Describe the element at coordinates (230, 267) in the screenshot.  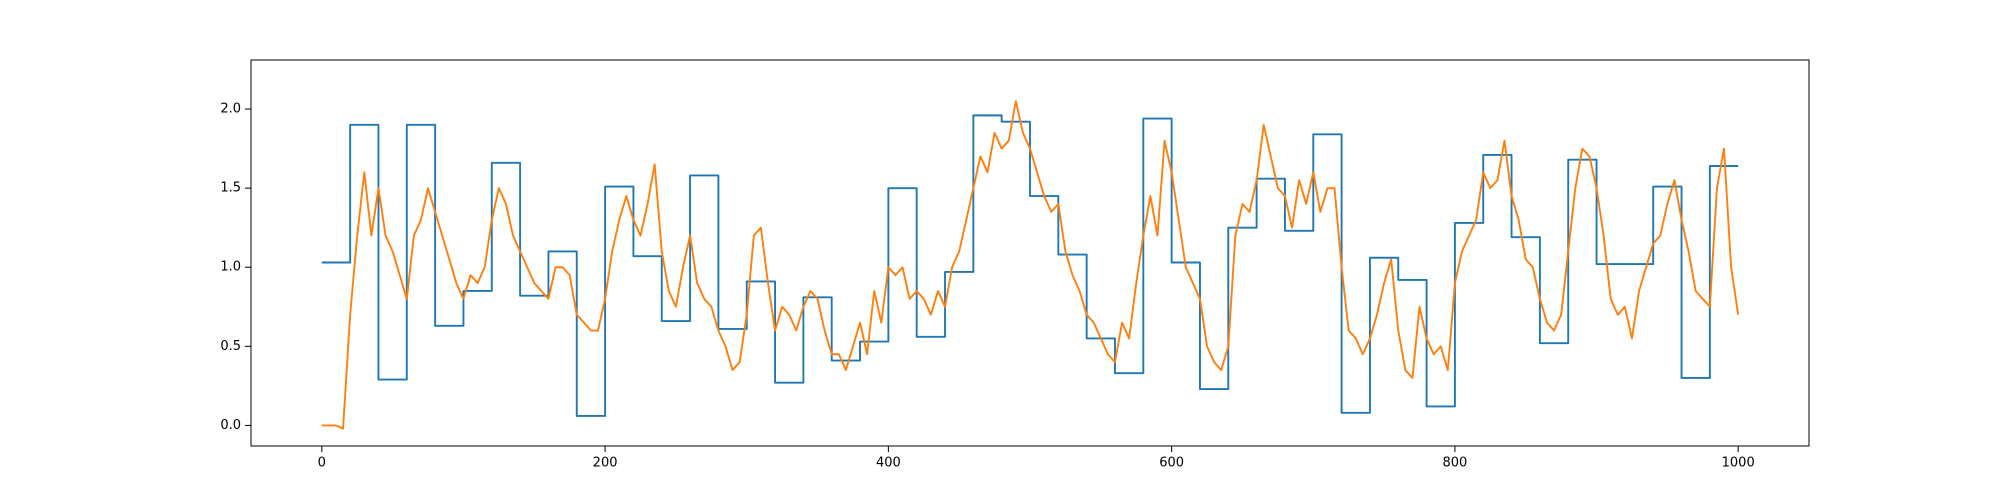
I see `y-tick-label: 1.0` at that location.